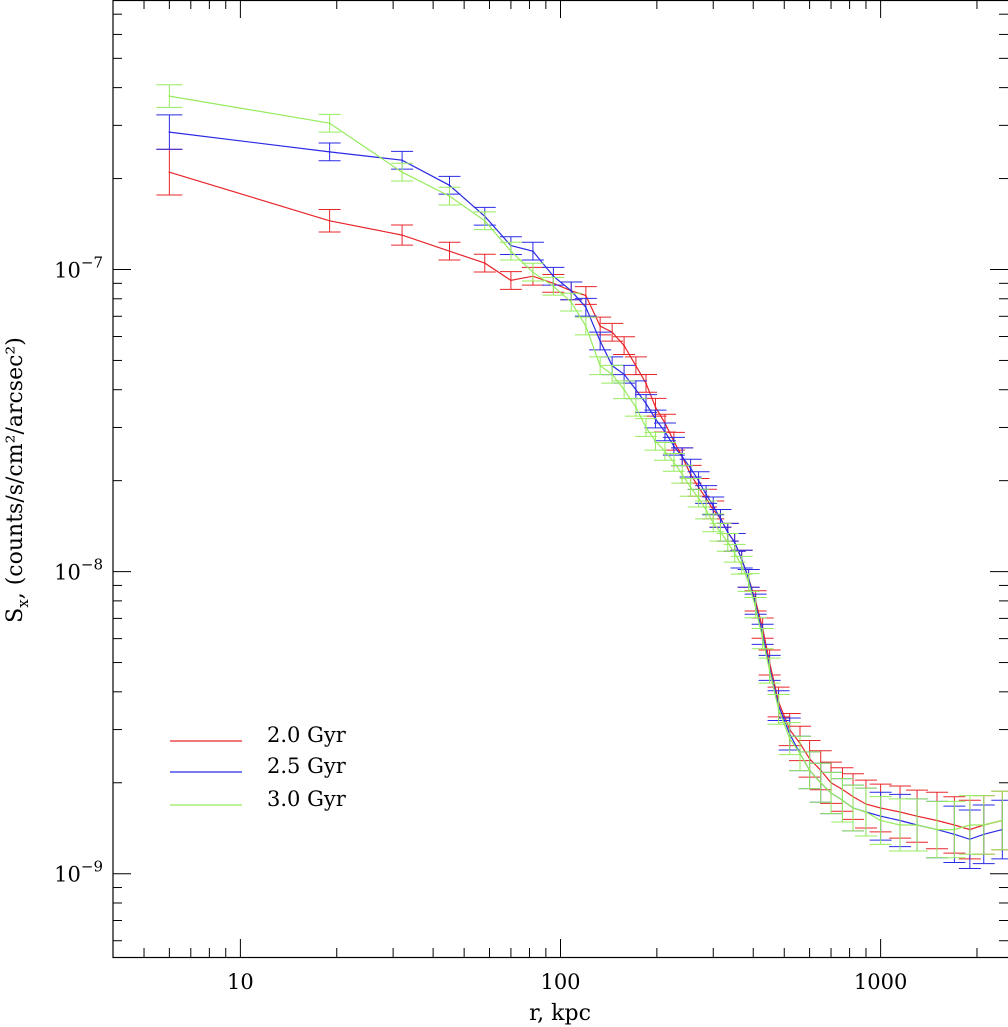 The image size is (1008, 1027). I want to click on x-axis-title: r, kpc, so click(560, 1013).